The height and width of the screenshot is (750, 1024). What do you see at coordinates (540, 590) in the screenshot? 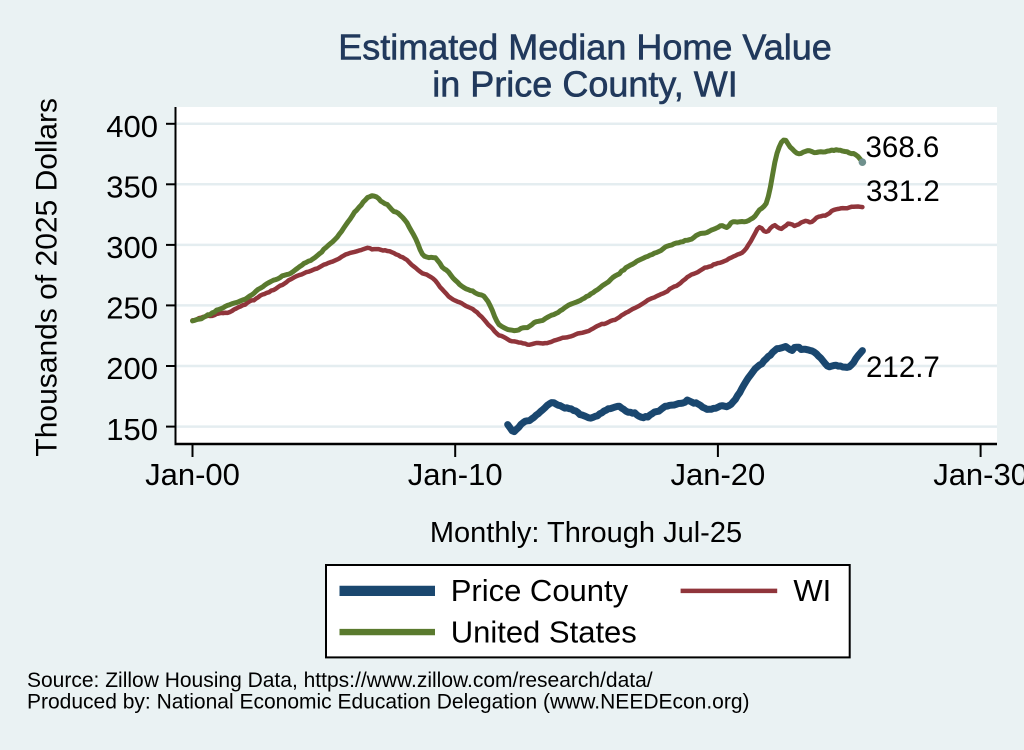
I see `svg-text: Price County` at bounding box center [540, 590].